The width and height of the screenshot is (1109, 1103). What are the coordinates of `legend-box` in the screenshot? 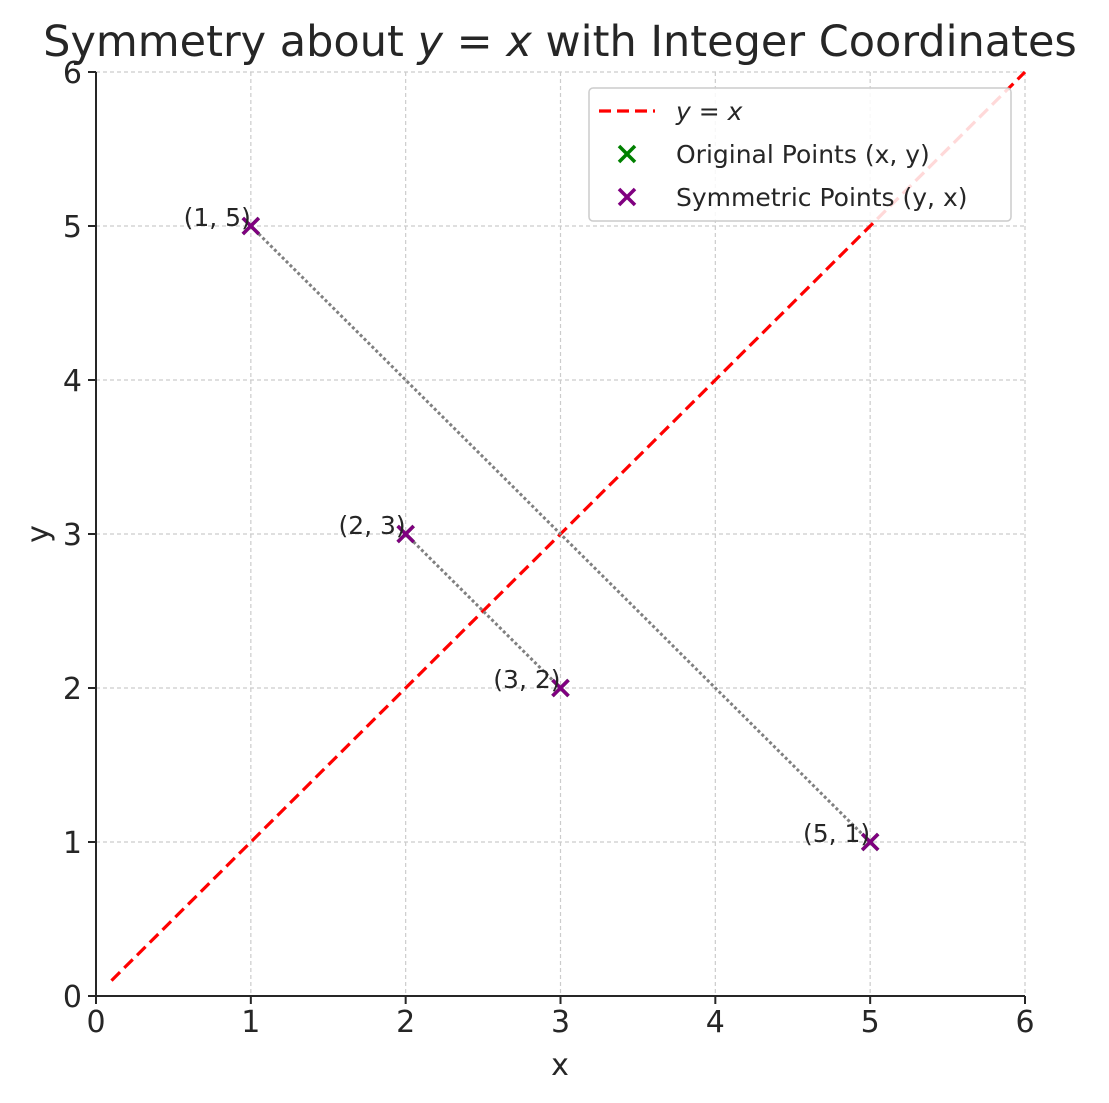 It's located at (800, 154).